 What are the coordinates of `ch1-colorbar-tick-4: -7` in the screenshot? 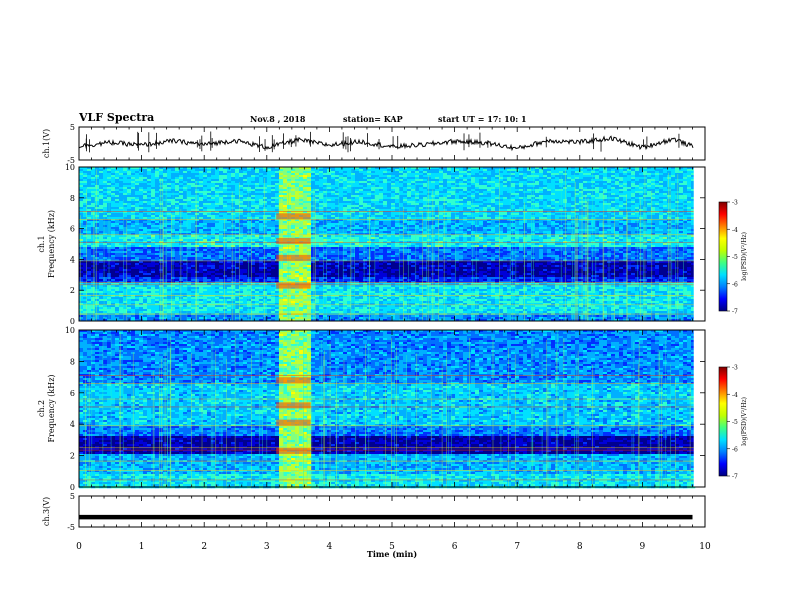 It's located at (735, 312).